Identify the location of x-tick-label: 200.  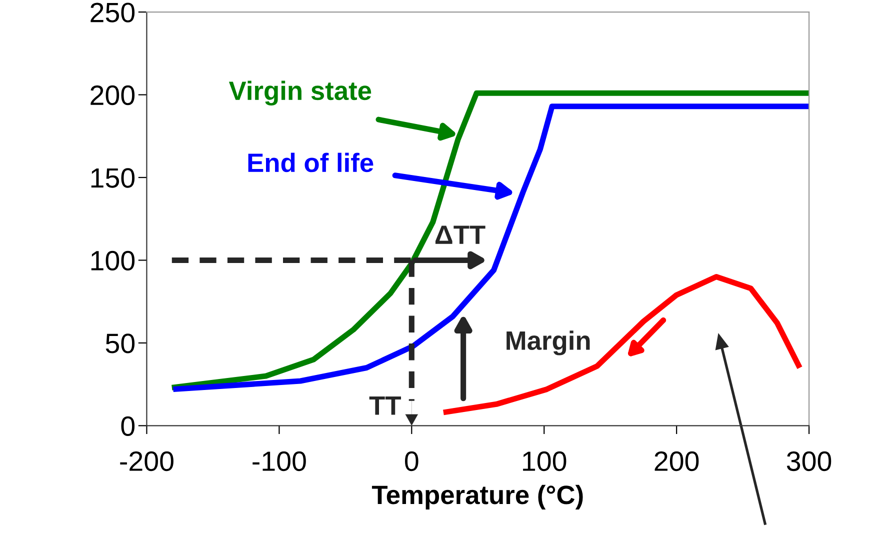
(676, 461).